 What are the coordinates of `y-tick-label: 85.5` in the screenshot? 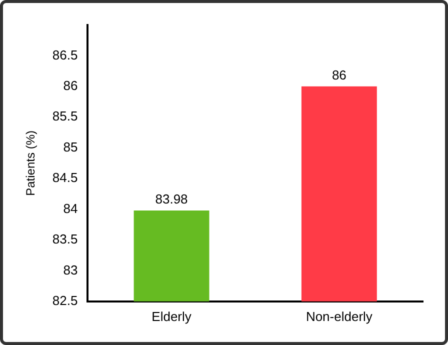 It's located at (65, 116).